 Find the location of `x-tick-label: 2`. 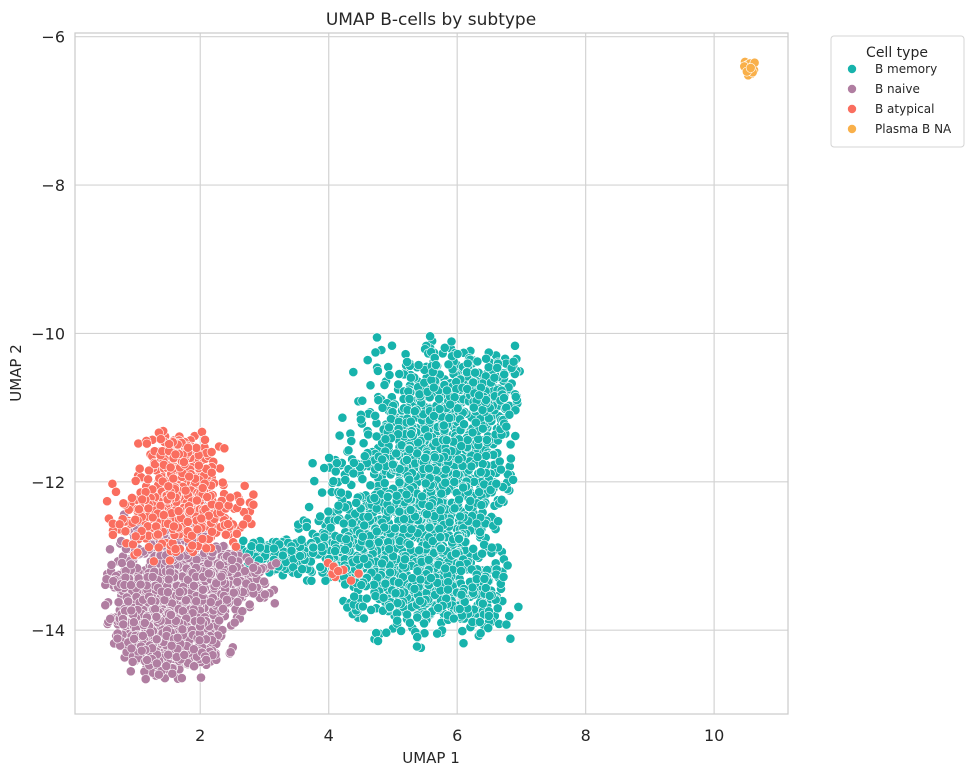

x-tick-label: 2 is located at coordinates (200, 735).